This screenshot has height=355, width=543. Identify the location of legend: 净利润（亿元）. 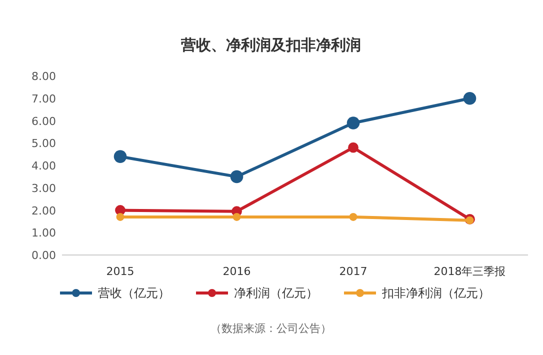
(257, 293).